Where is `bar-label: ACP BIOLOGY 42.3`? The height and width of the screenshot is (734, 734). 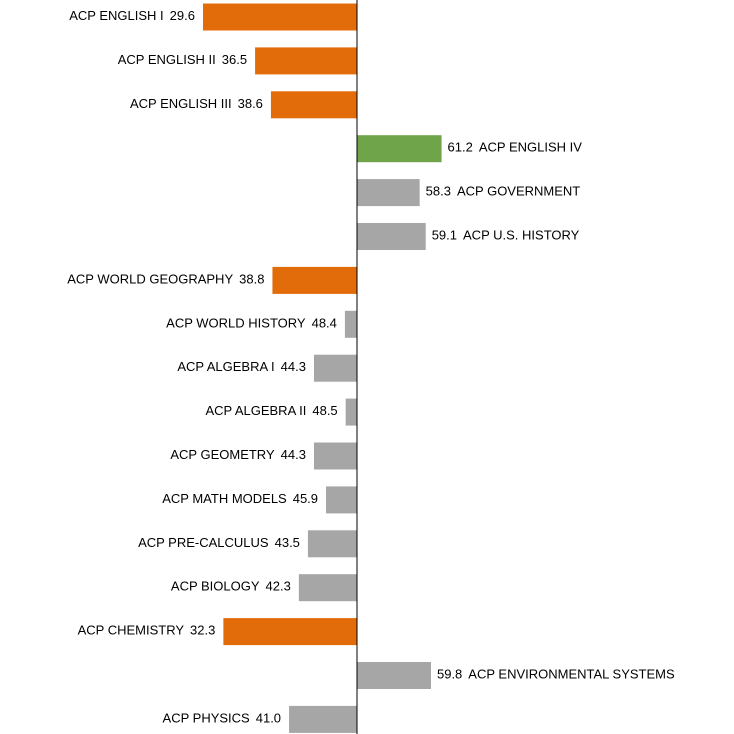
bar-label: ACP BIOLOGY 42.3 is located at coordinates (231, 586).